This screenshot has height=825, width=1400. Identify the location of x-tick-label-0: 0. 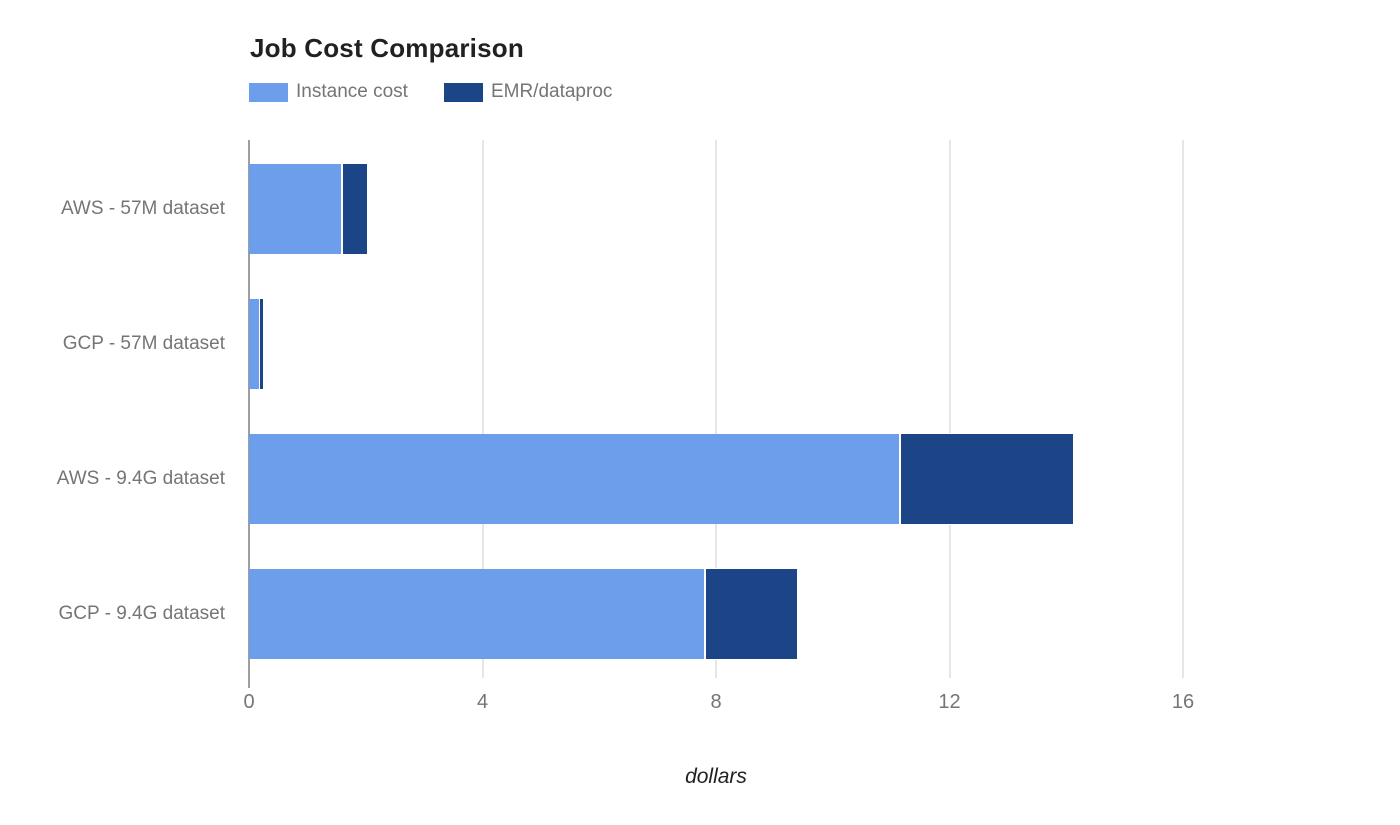
(249, 702).